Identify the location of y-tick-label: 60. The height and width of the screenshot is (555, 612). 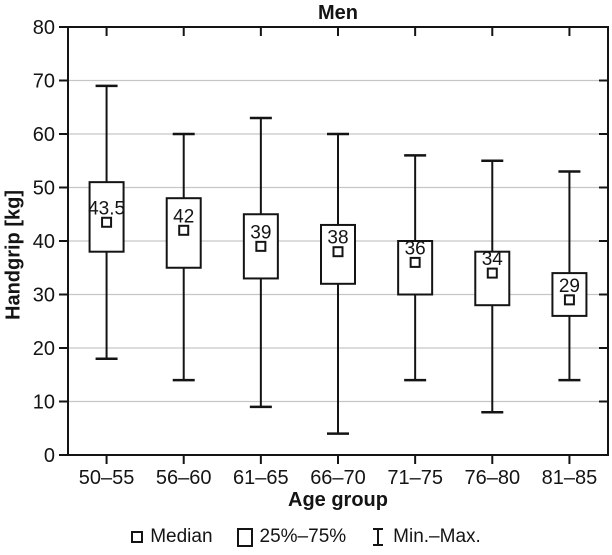
(44, 135).